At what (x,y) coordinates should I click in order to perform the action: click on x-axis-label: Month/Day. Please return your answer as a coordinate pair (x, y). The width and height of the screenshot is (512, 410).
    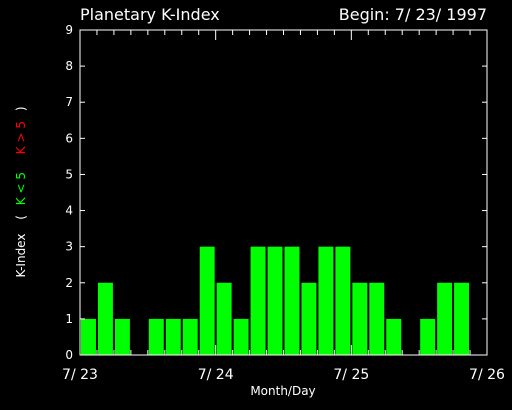
    Looking at the image, I should click on (282, 391).